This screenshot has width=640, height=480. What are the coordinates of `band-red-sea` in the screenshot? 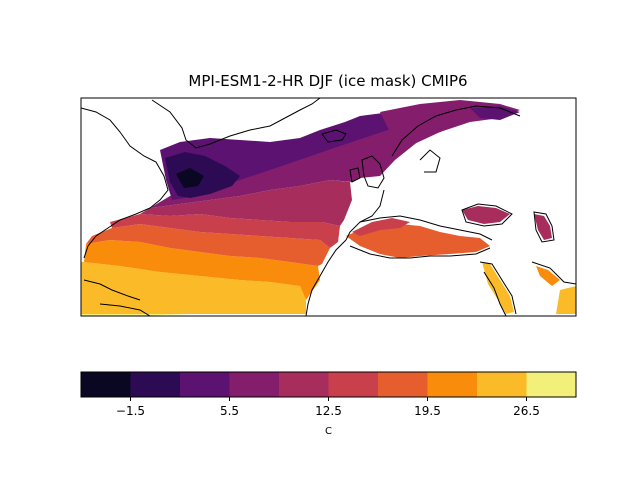 It's located at (498, 288).